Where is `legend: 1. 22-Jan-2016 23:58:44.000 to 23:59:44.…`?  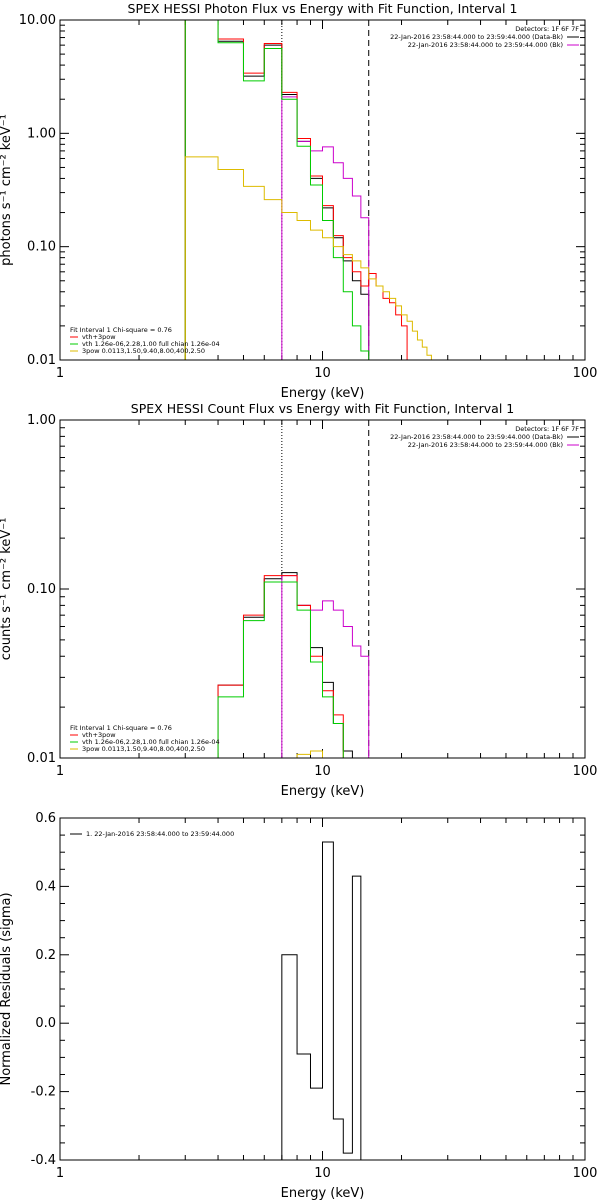 legend: 1. 22-Jan-2016 23:58:44.000 to 23:59:44.… is located at coordinates (152, 834).